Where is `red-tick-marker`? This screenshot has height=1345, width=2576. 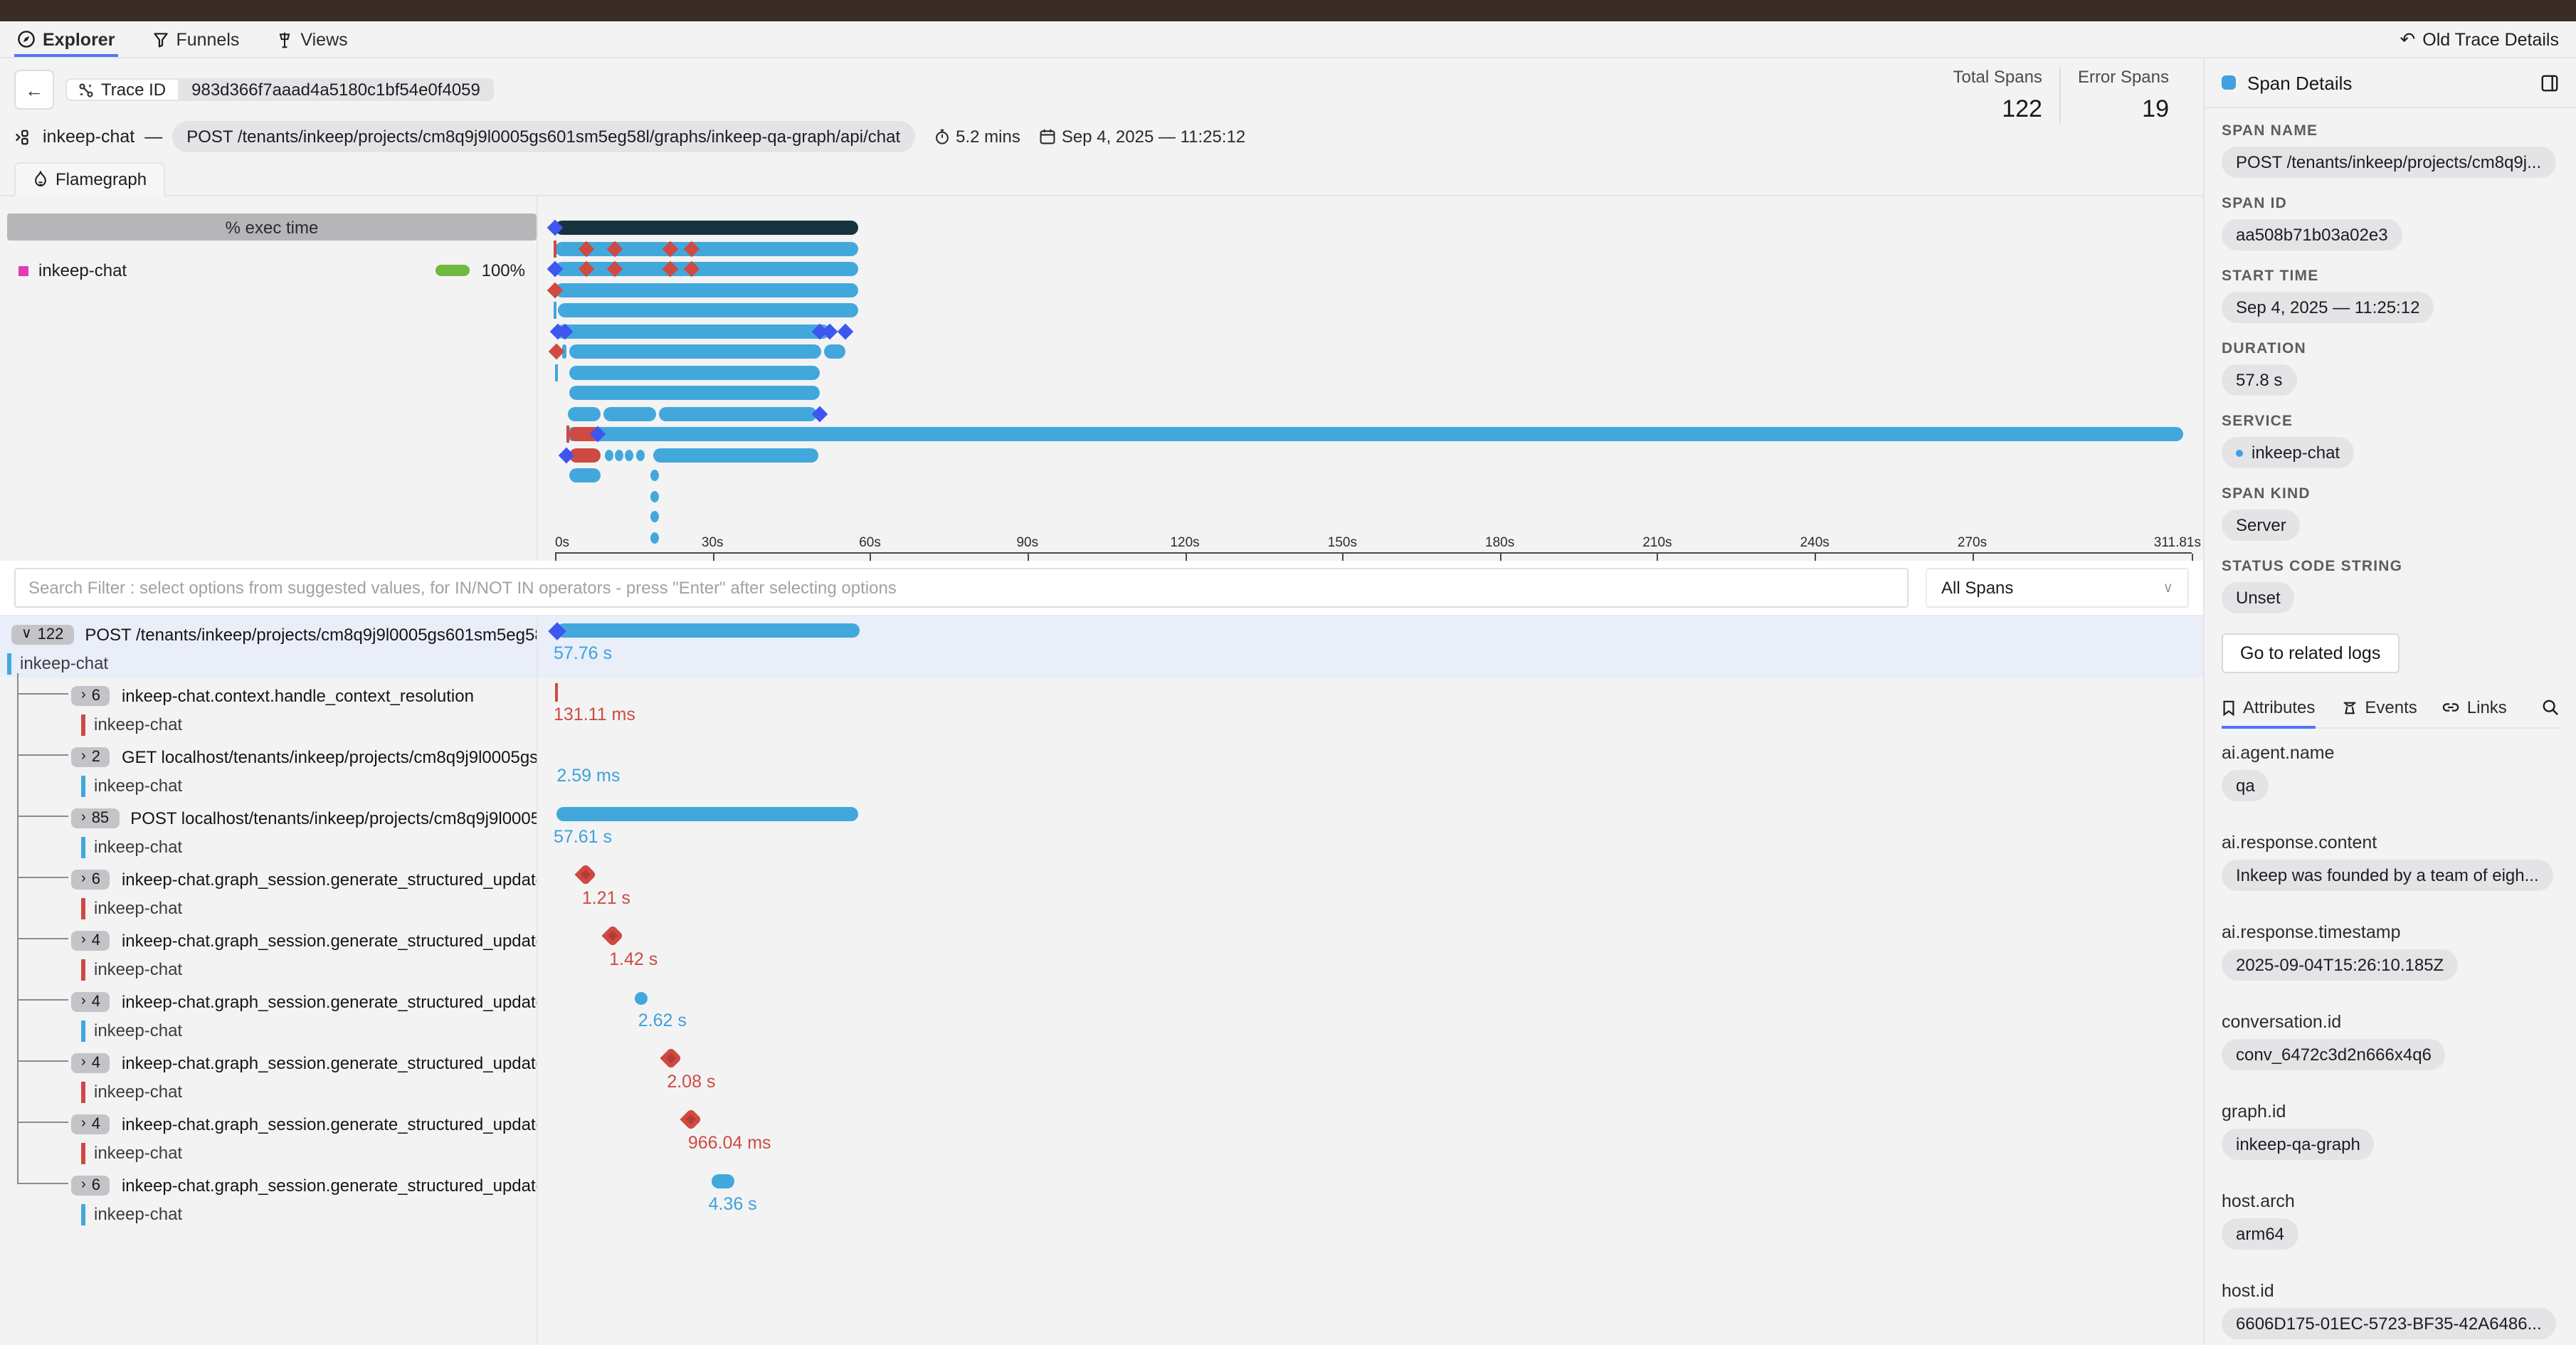 red-tick-marker is located at coordinates (556, 692).